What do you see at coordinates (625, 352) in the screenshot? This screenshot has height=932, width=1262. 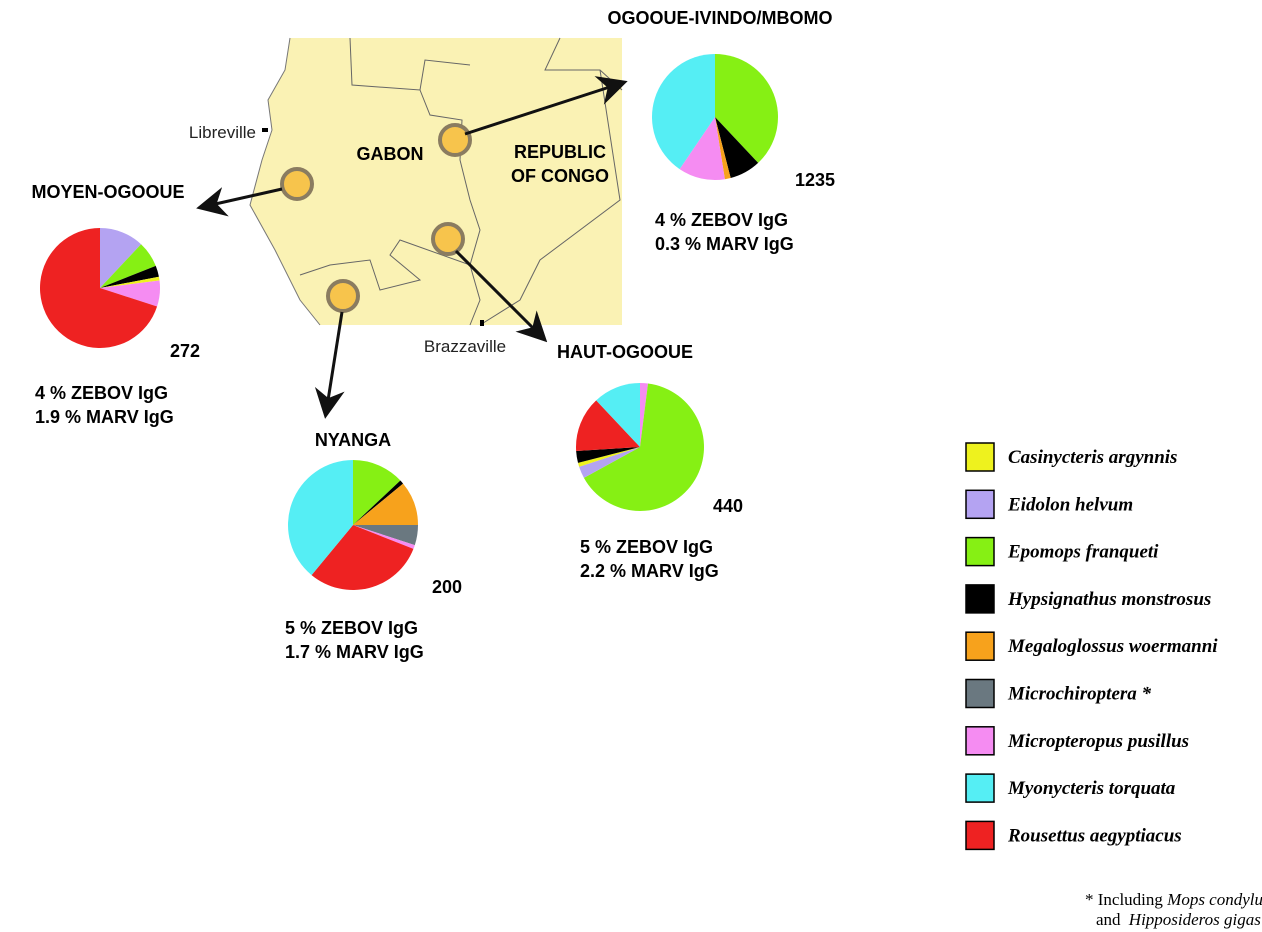 I see `site-title: HAUT-OGOOUE` at bounding box center [625, 352].